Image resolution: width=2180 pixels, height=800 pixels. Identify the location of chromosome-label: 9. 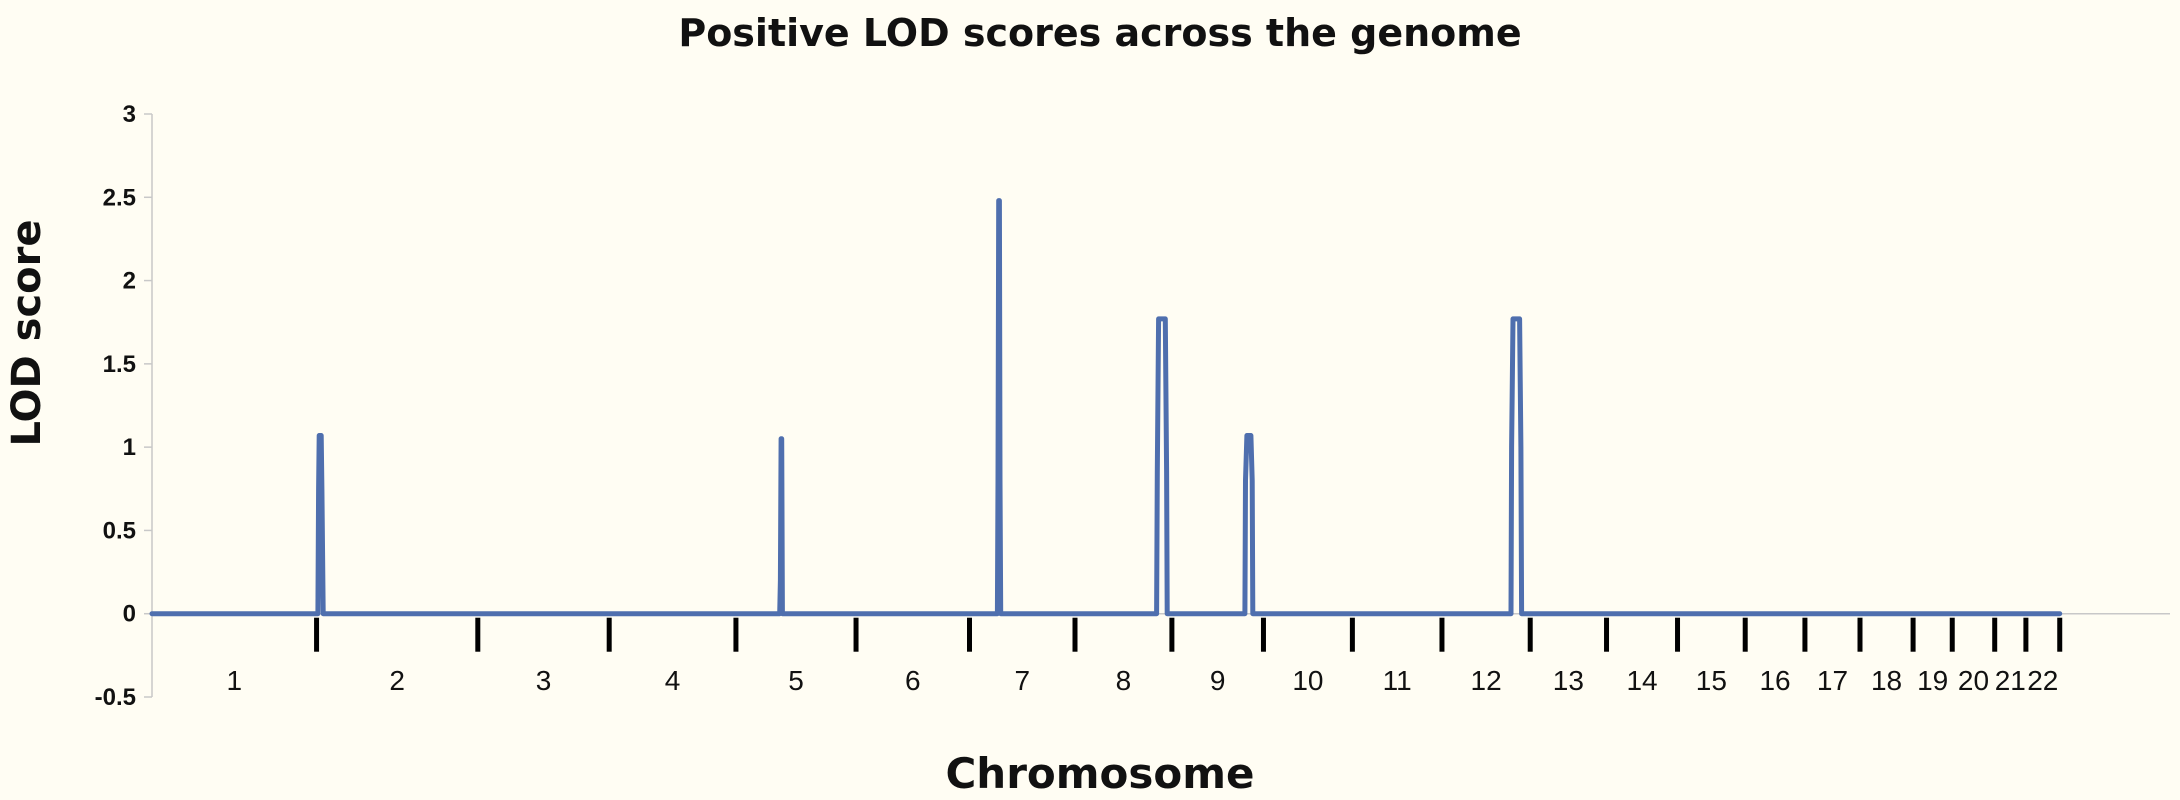
(1218, 680).